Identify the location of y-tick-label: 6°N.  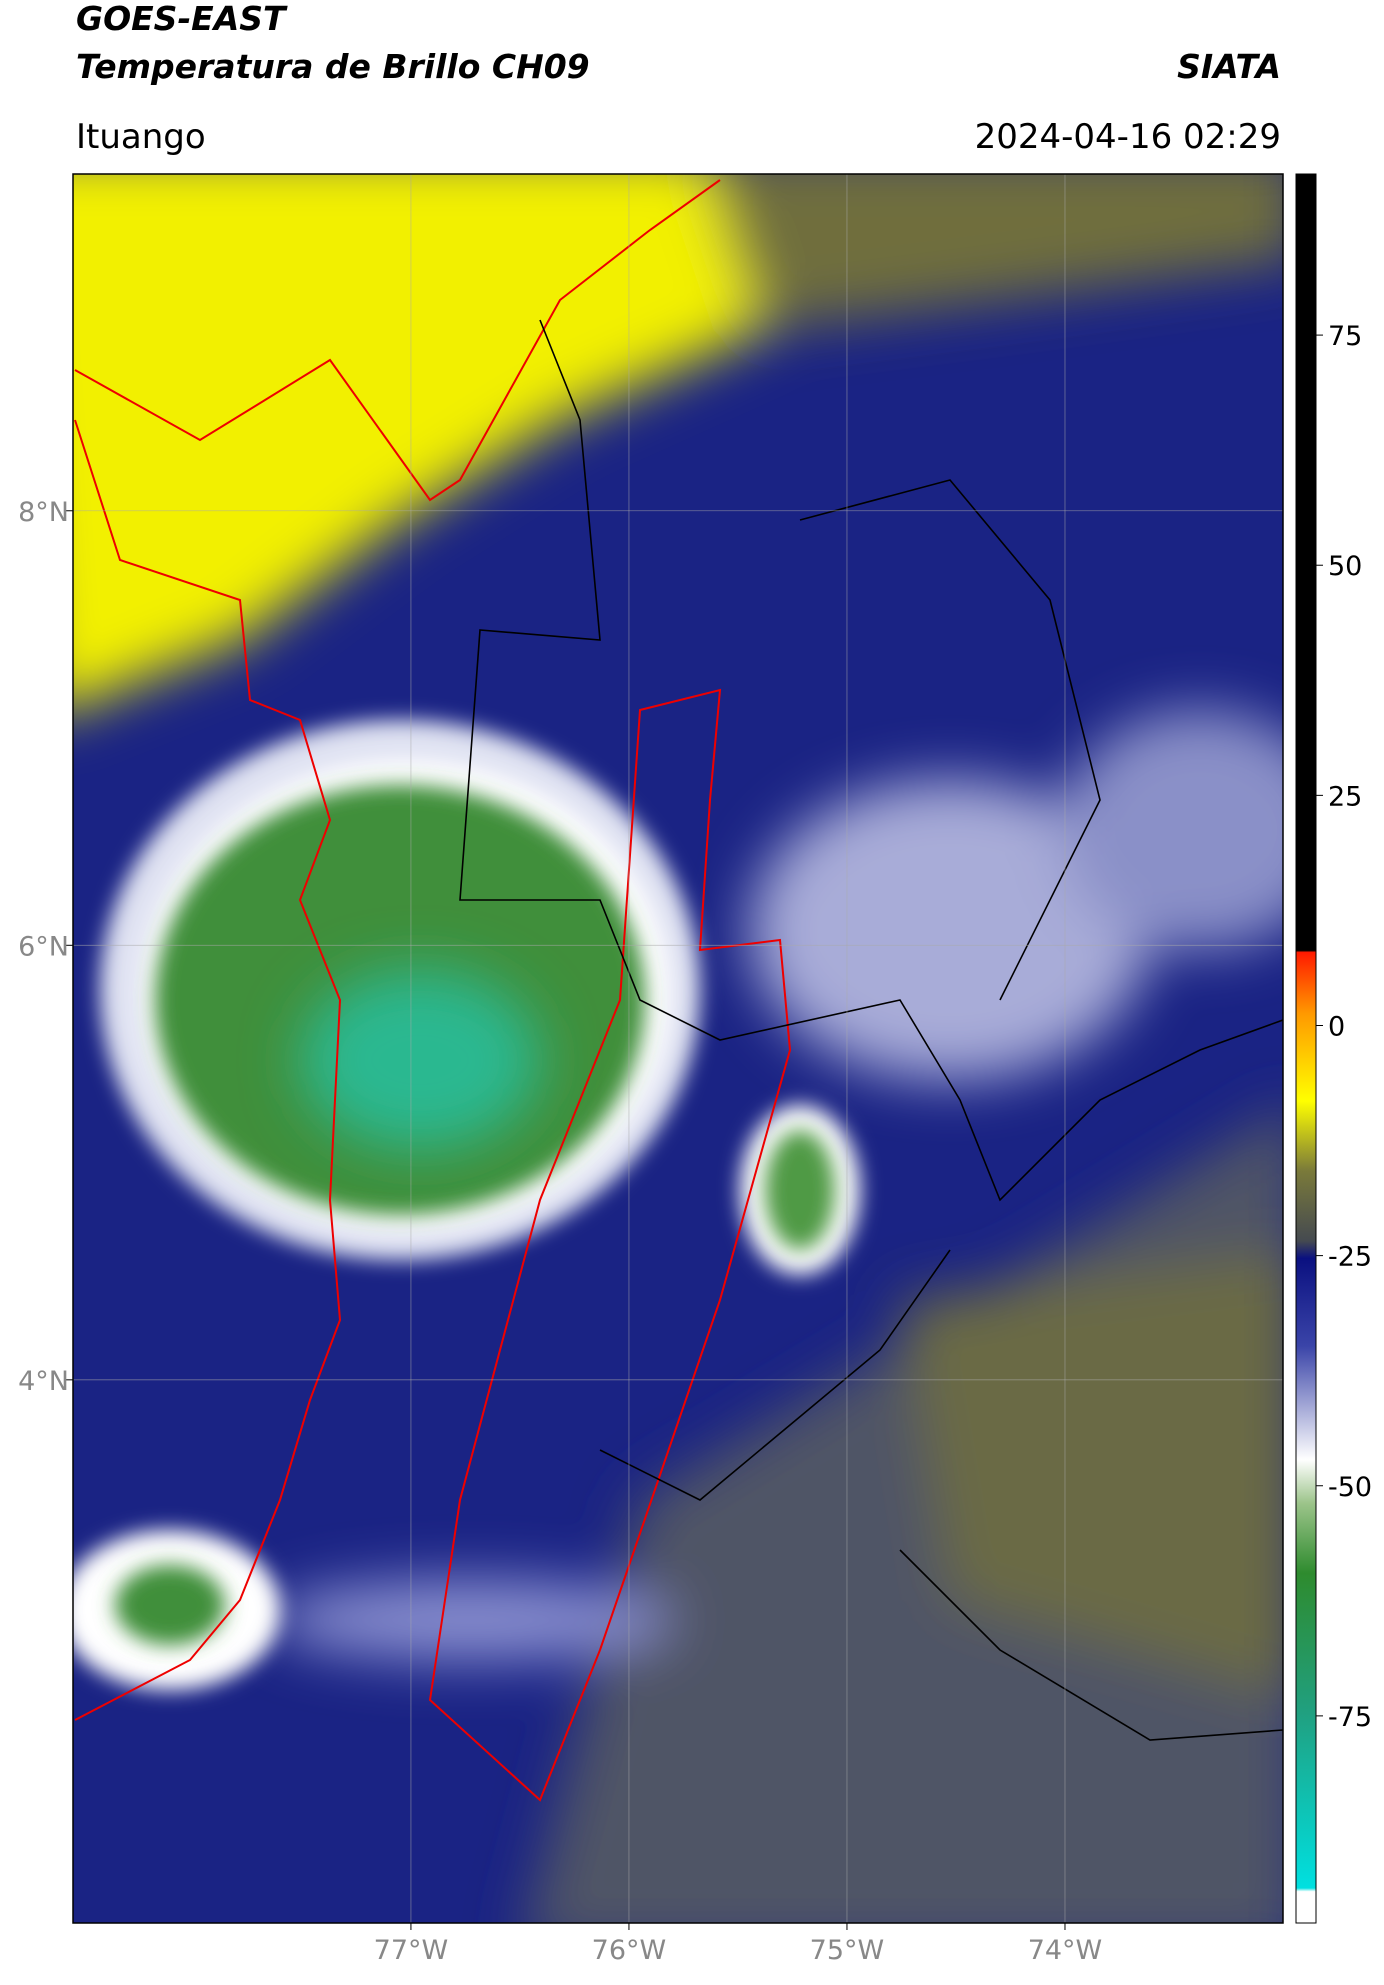
(43, 946).